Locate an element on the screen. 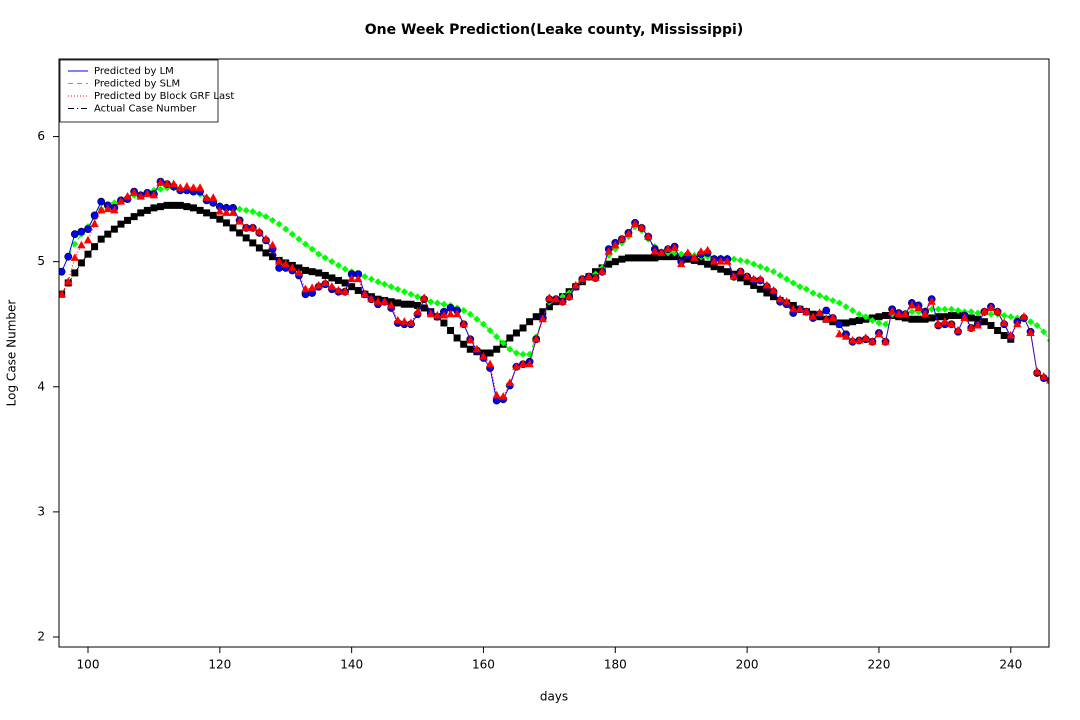 The image size is (1080, 720). x-tick-label: 120 is located at coordinates (219, 665).